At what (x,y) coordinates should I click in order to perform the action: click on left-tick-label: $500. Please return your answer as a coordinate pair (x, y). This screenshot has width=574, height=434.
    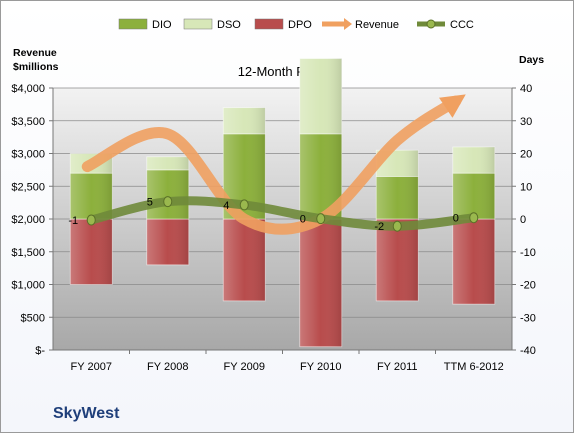
    Looking at the image, I should click on (33, 318).